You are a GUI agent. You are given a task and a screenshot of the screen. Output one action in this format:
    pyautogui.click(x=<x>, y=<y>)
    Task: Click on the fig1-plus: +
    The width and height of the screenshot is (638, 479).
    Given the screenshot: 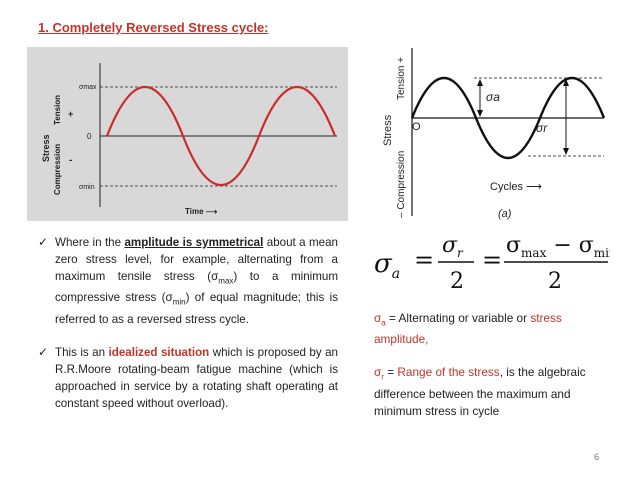 What is the action you would take?
    pyautogui.click(x=70, y=114)
    